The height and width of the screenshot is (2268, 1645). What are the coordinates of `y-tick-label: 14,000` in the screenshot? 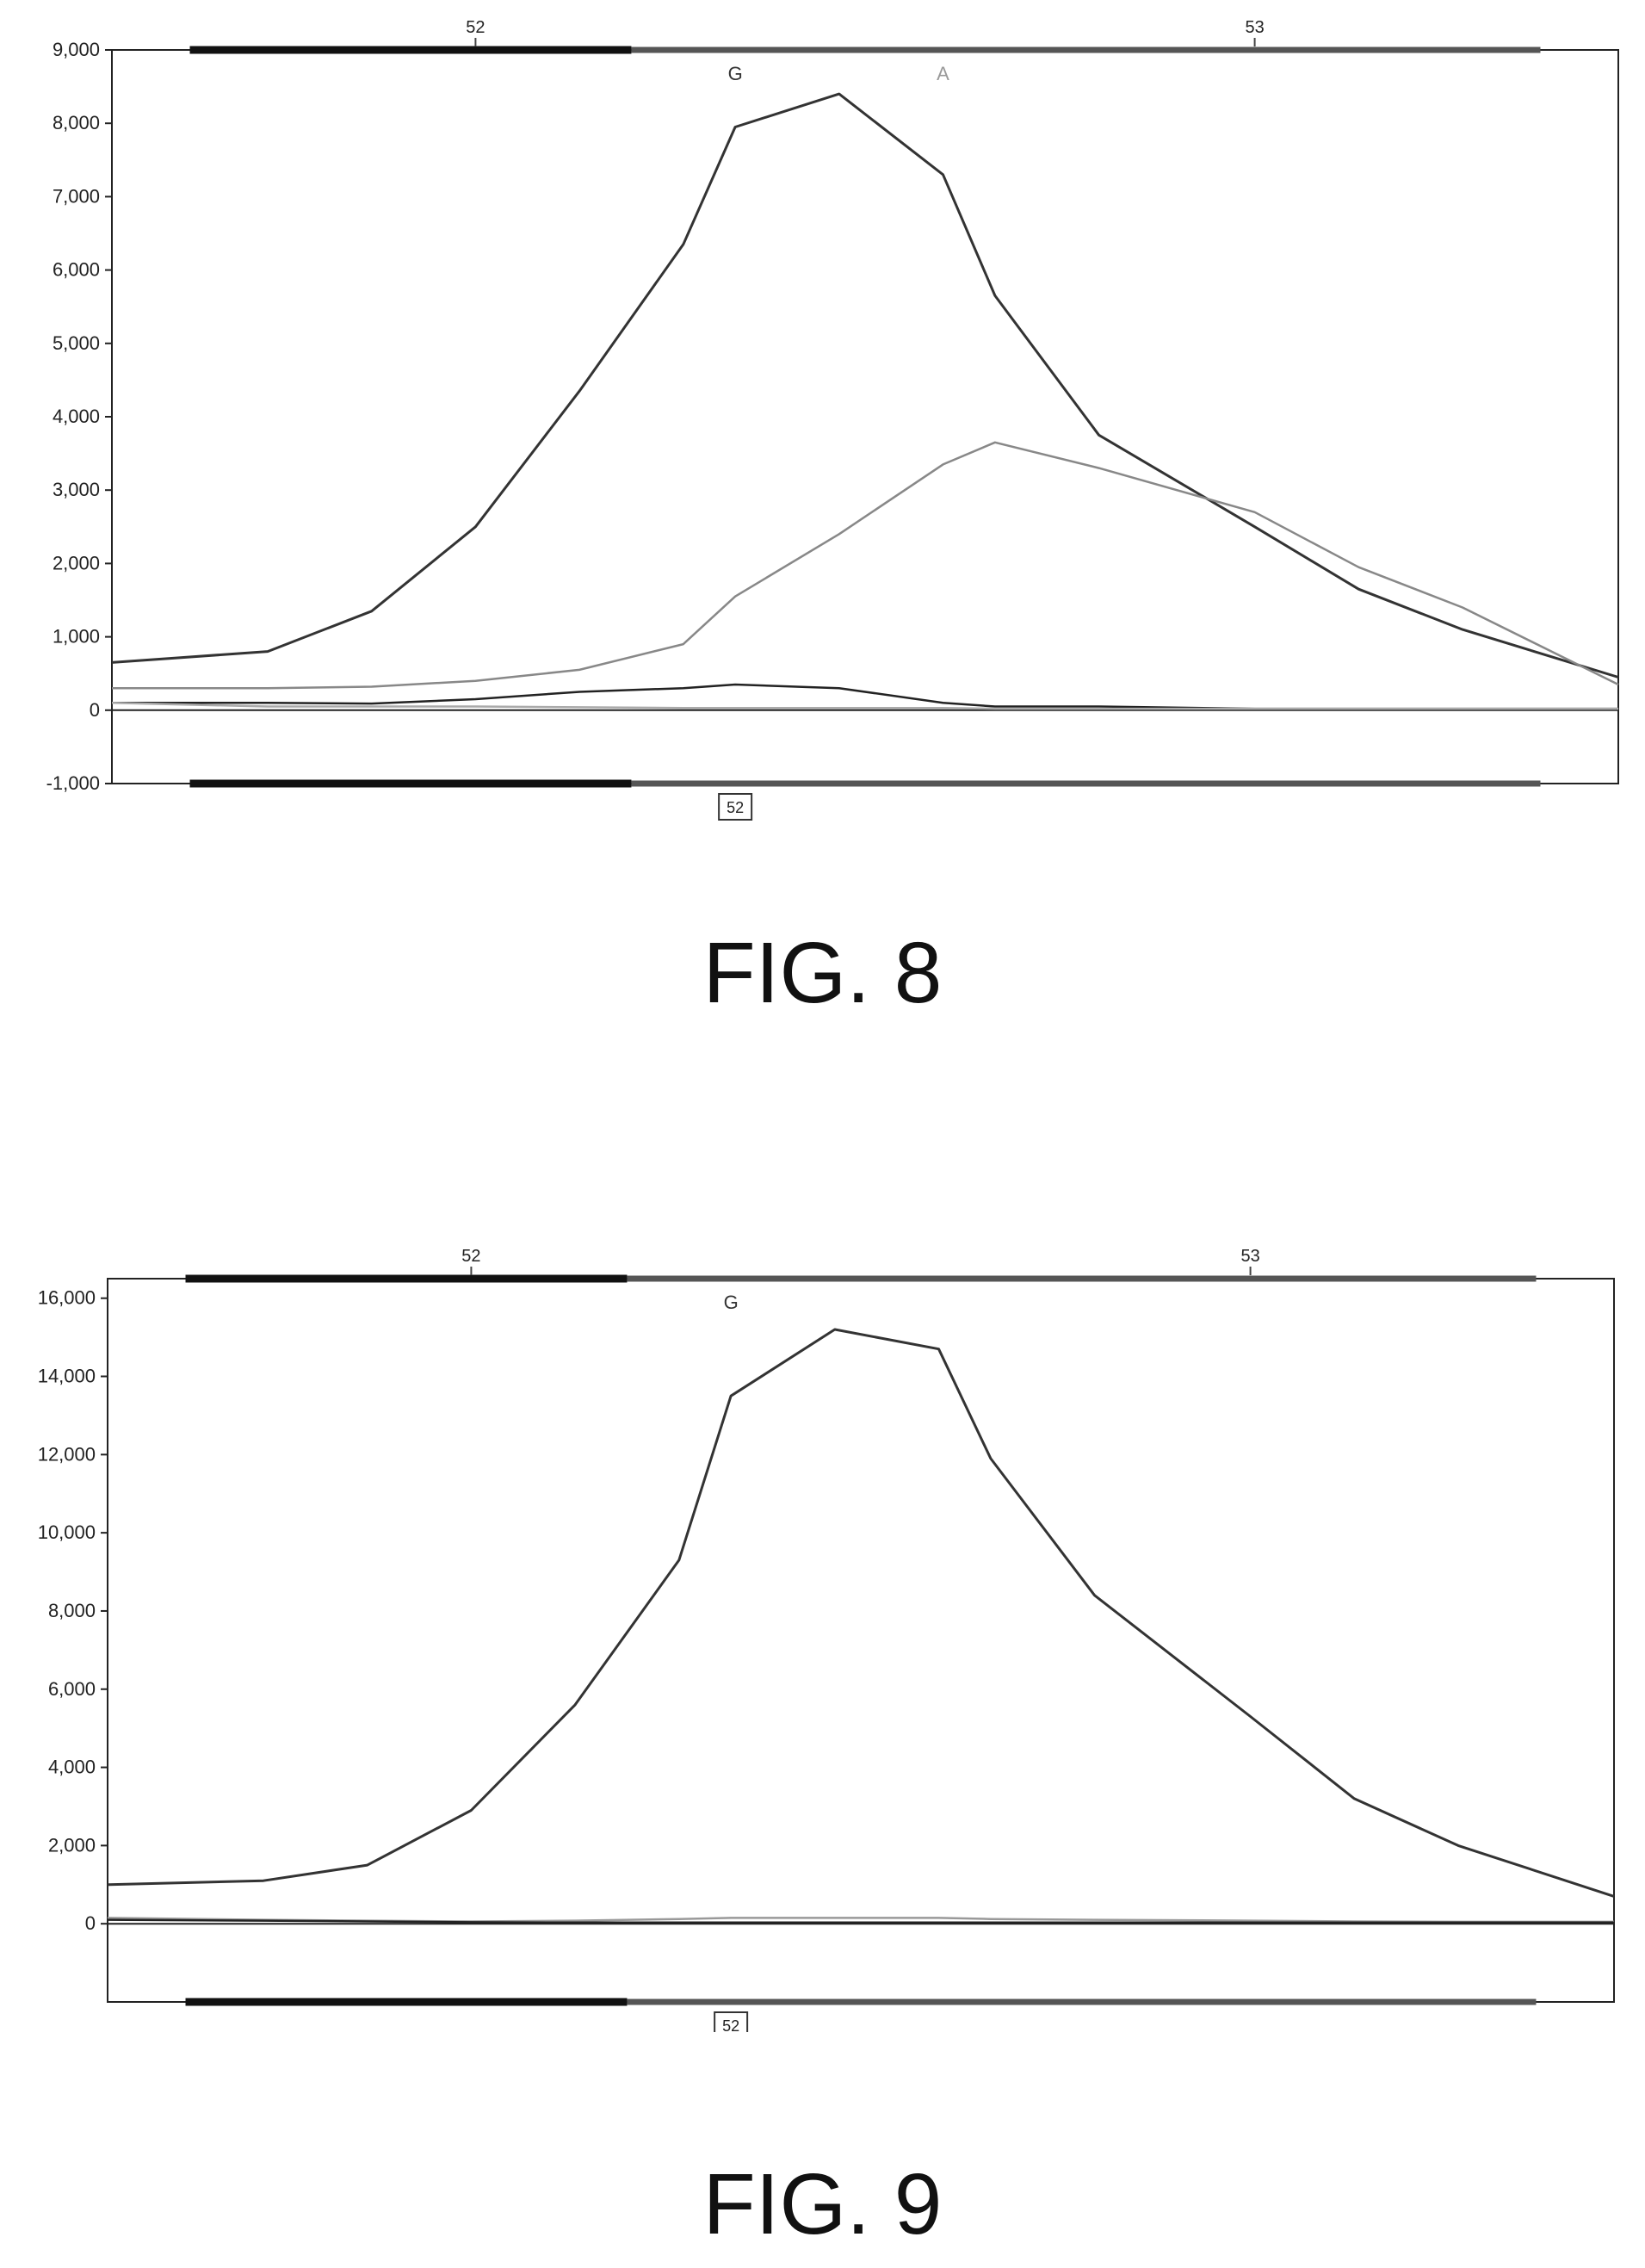 It's located at (67, 1377).